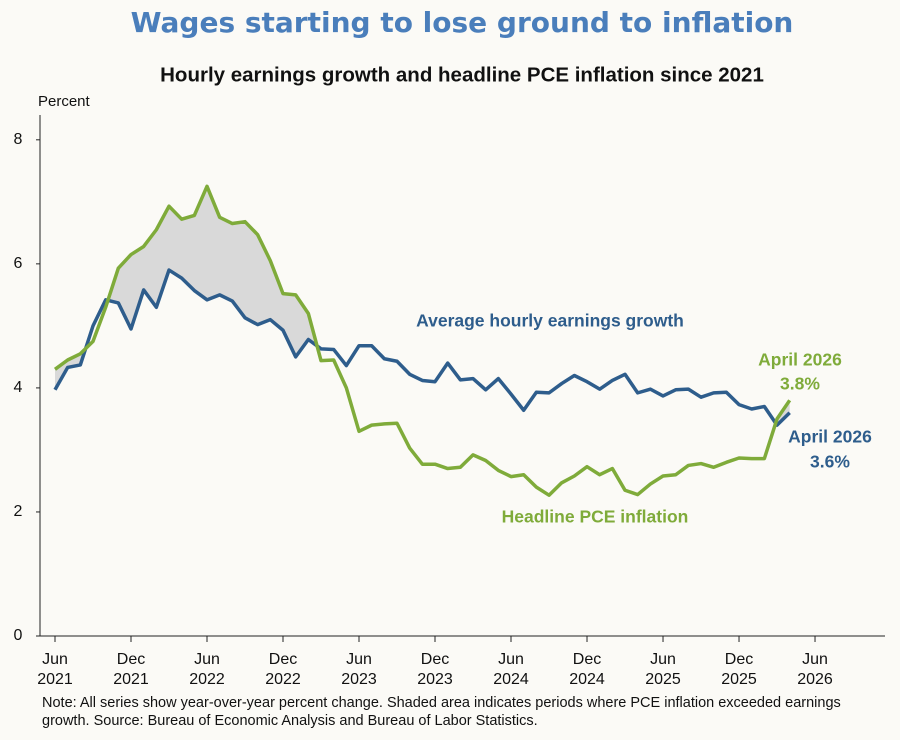 The height and width of the screenshot is (740, 900). Describe the element at coordinates (18, 387) in the screenshot. I see `y-tick-label: 4` at that location.